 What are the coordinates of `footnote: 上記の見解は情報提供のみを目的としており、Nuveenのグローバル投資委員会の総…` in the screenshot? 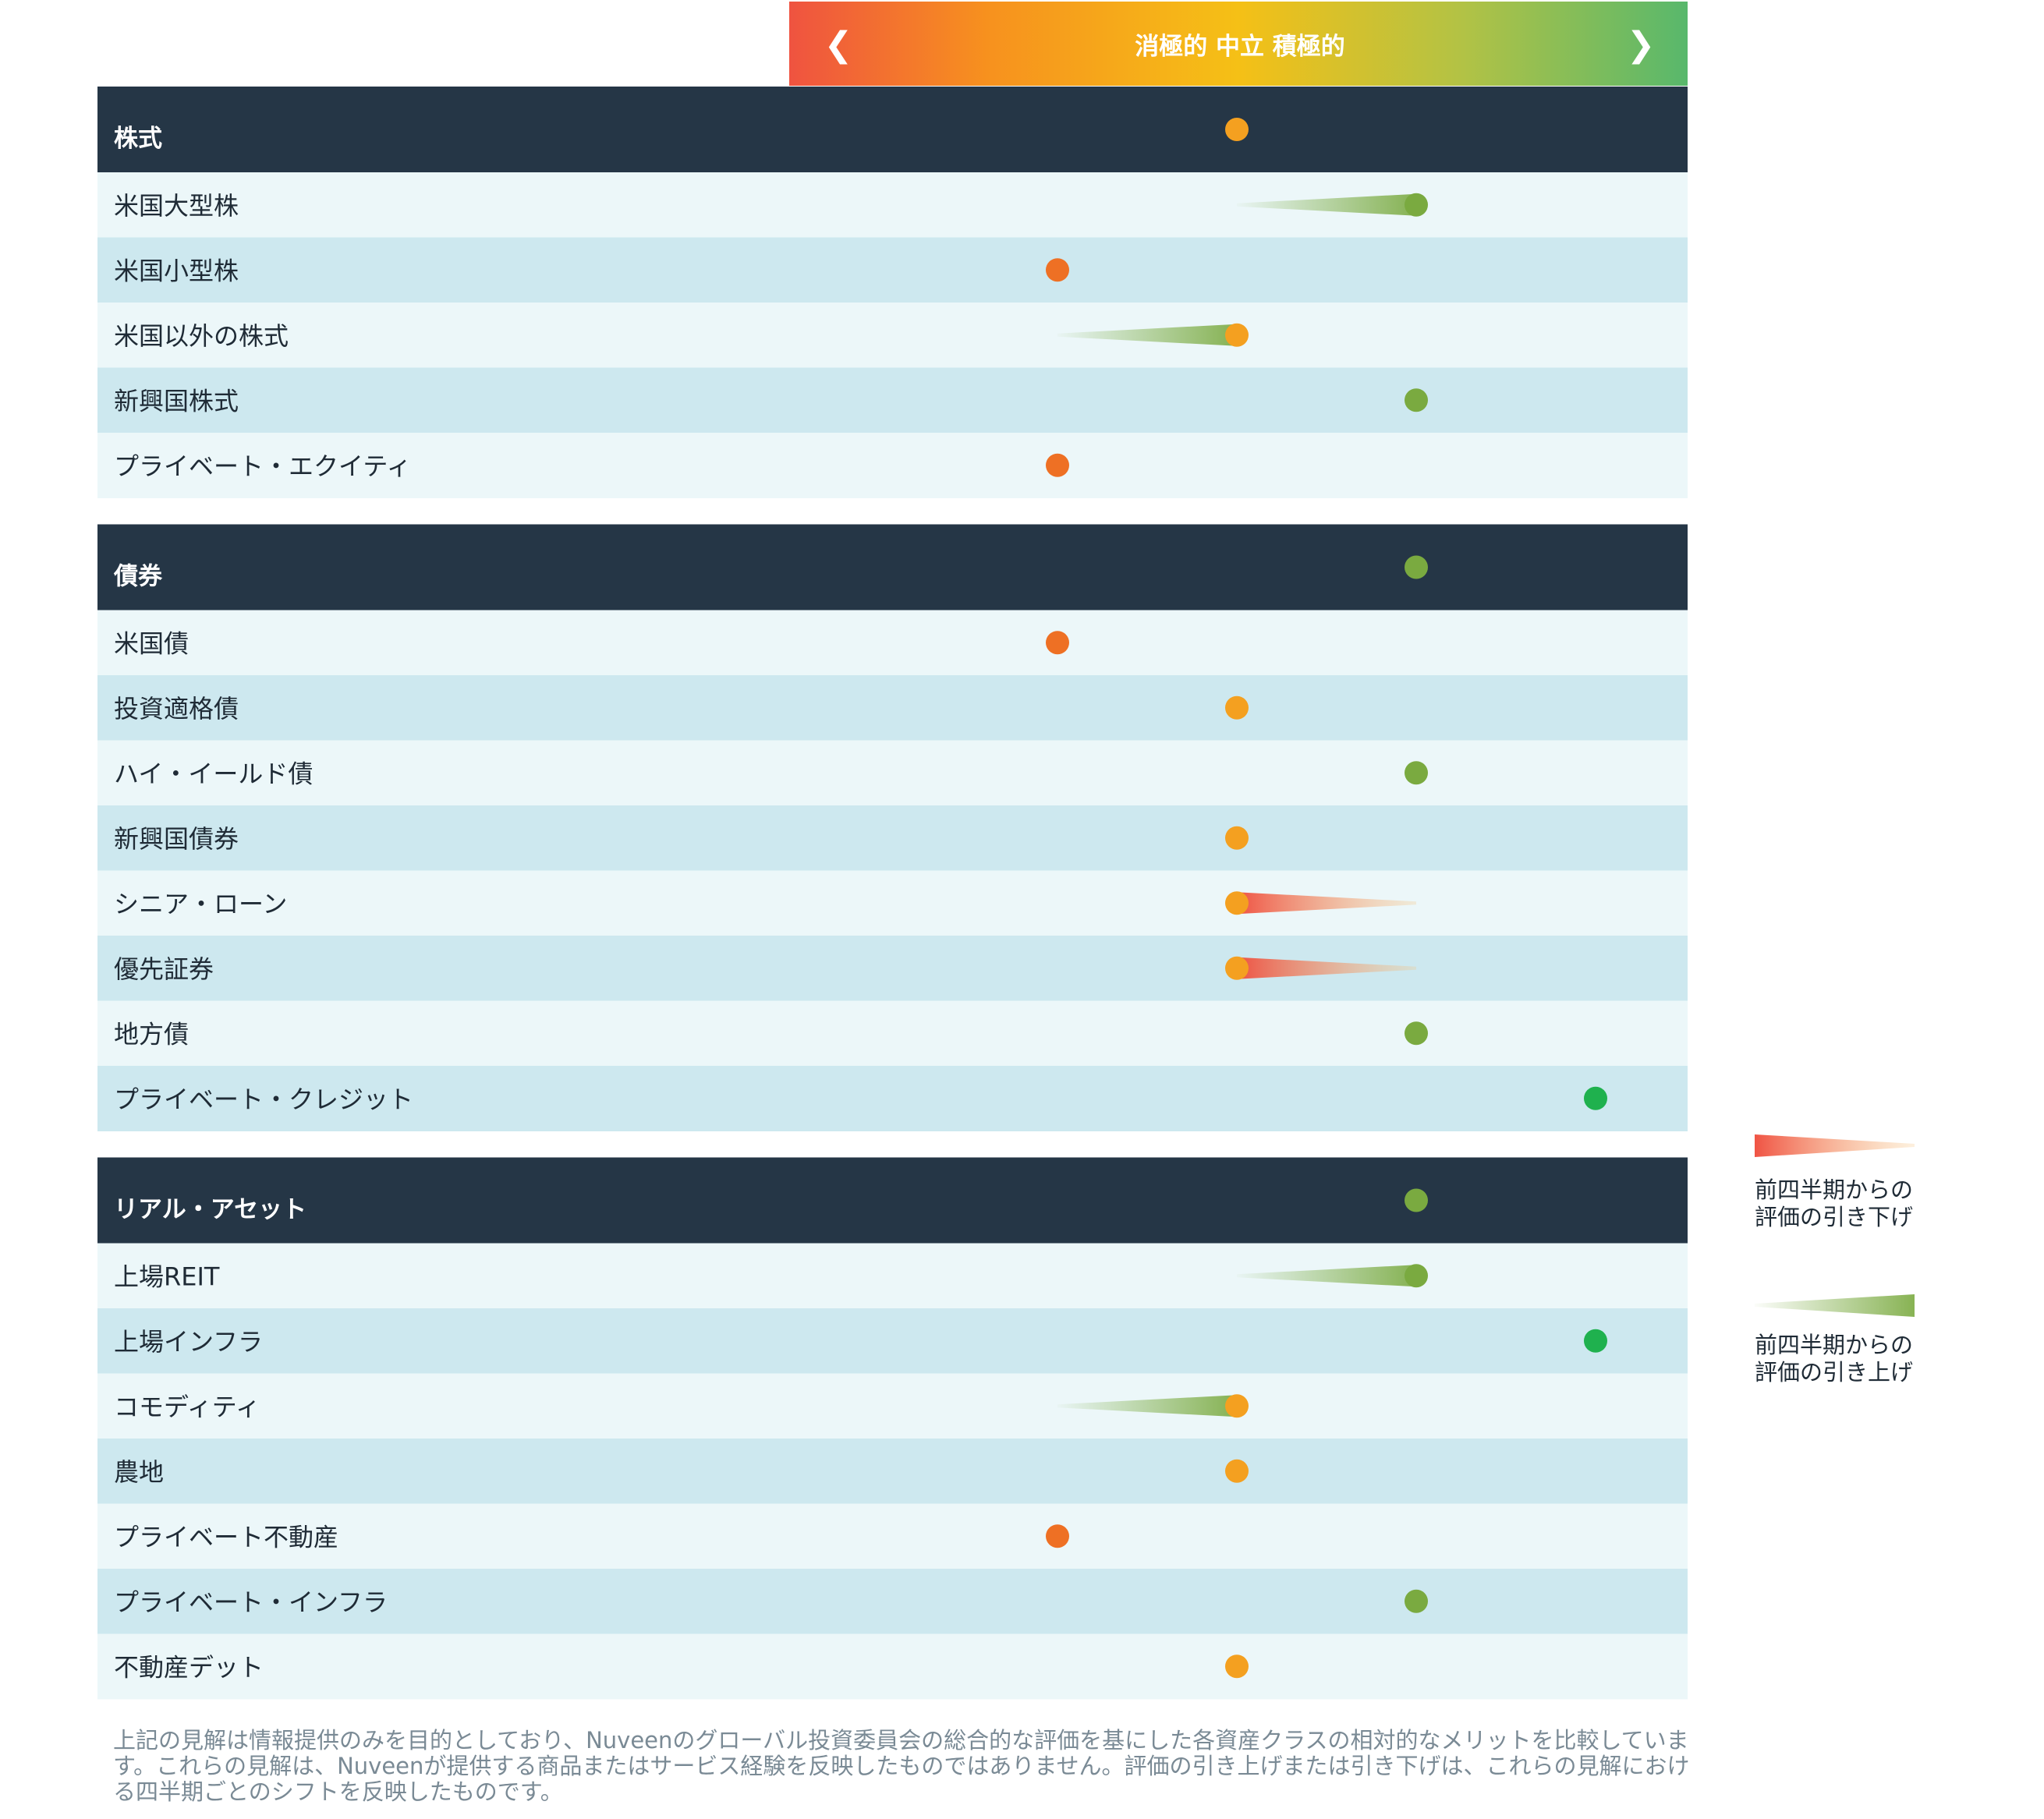 It's located at (901, 1766).